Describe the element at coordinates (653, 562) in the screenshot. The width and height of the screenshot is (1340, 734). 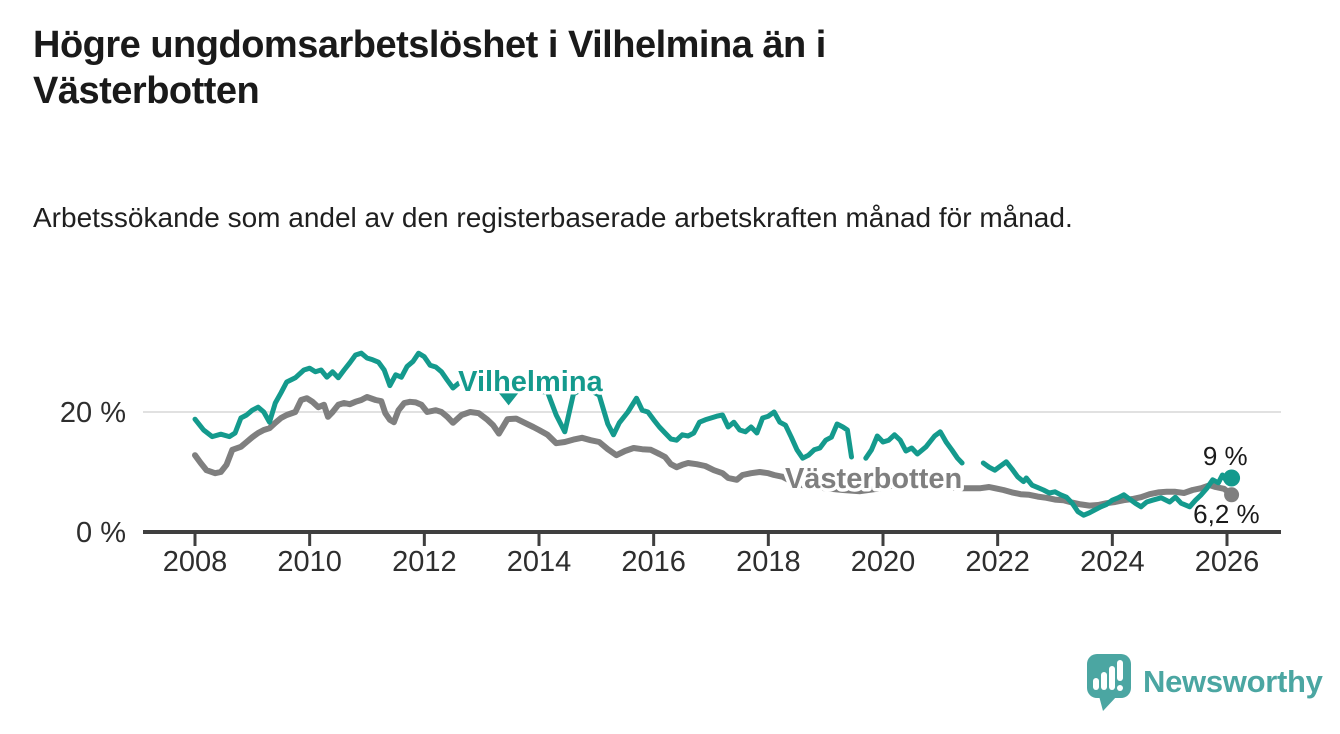
I see `x-axis-tick-label: 2016` at that location.